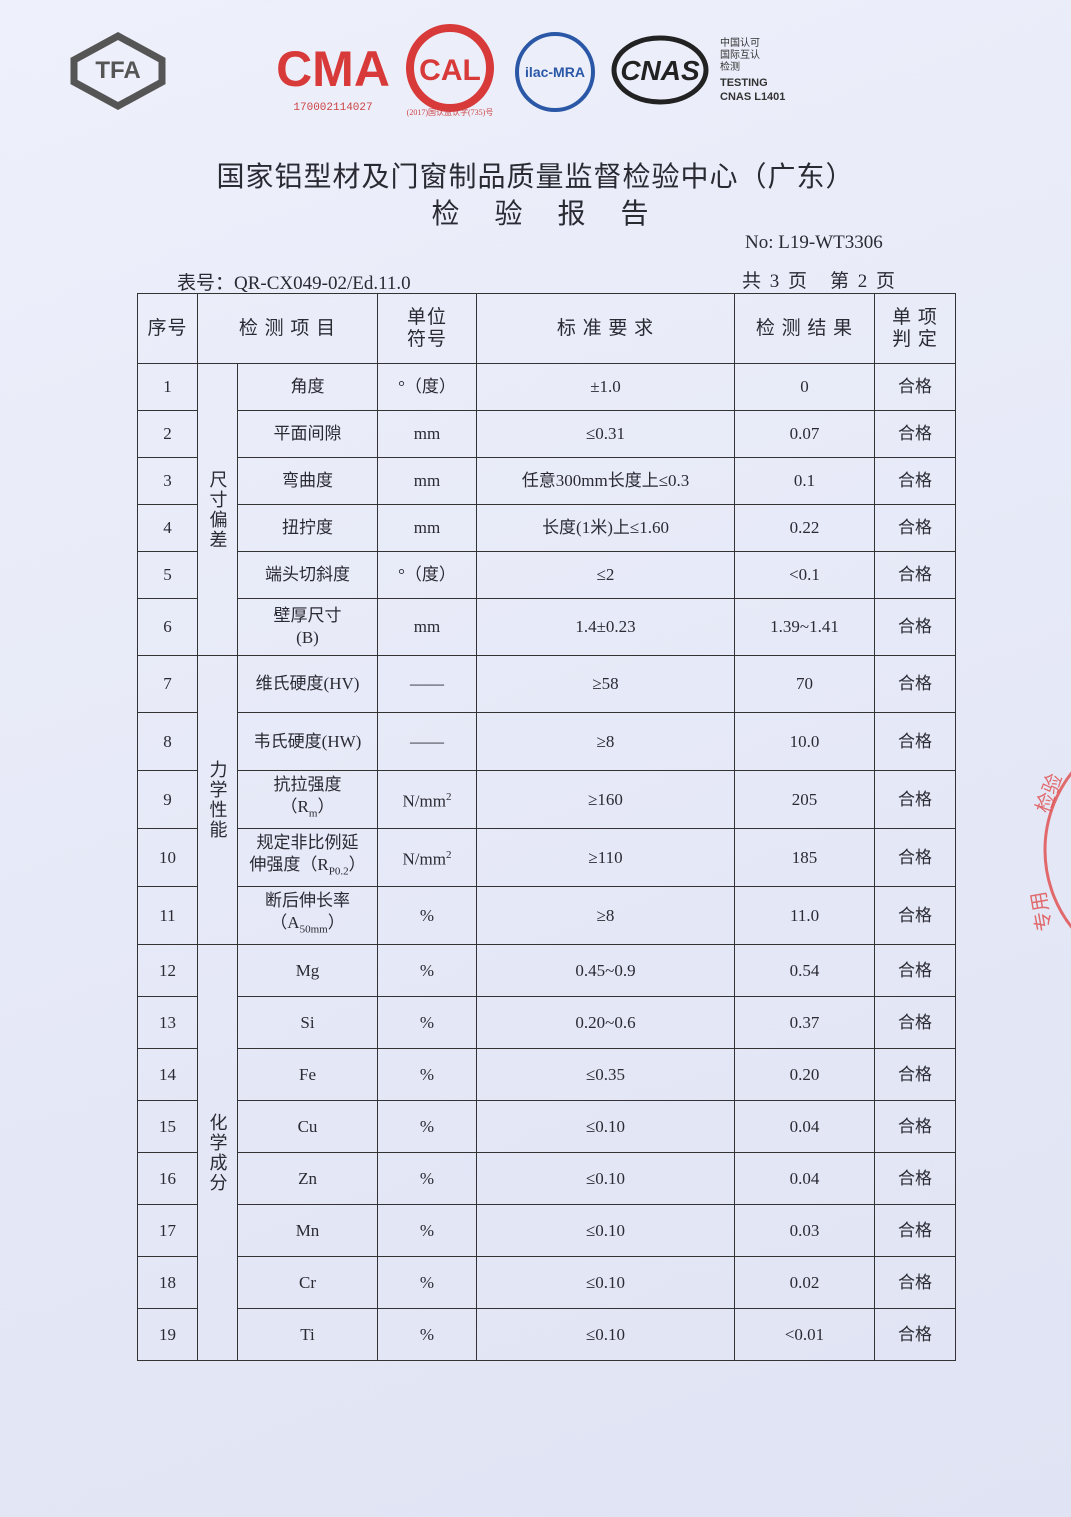 This screenshot has width=1071, height=1517. I want to click on label: 表号：, so click(206, 283).